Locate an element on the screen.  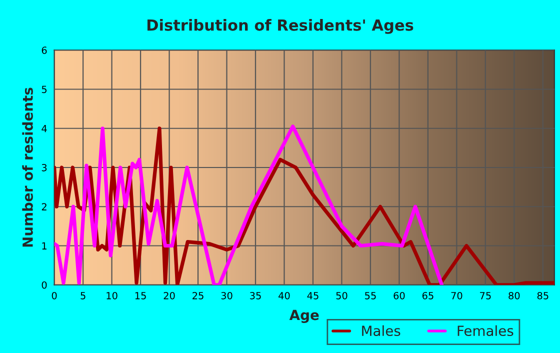
y-tick-label: 6 is located at coordinates (44, 50).